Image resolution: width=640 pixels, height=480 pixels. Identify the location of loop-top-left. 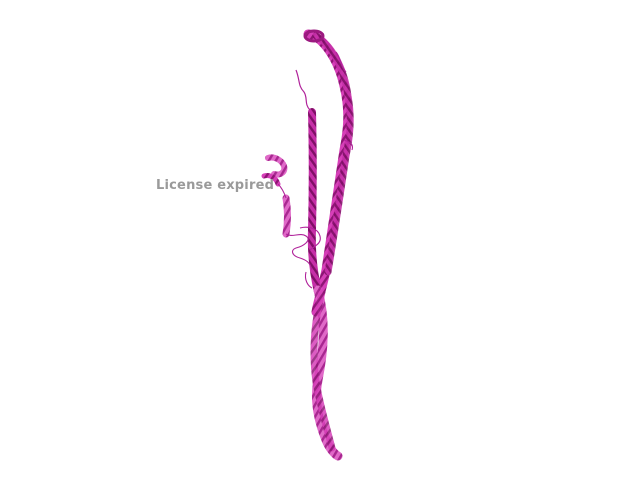
(303, 90).